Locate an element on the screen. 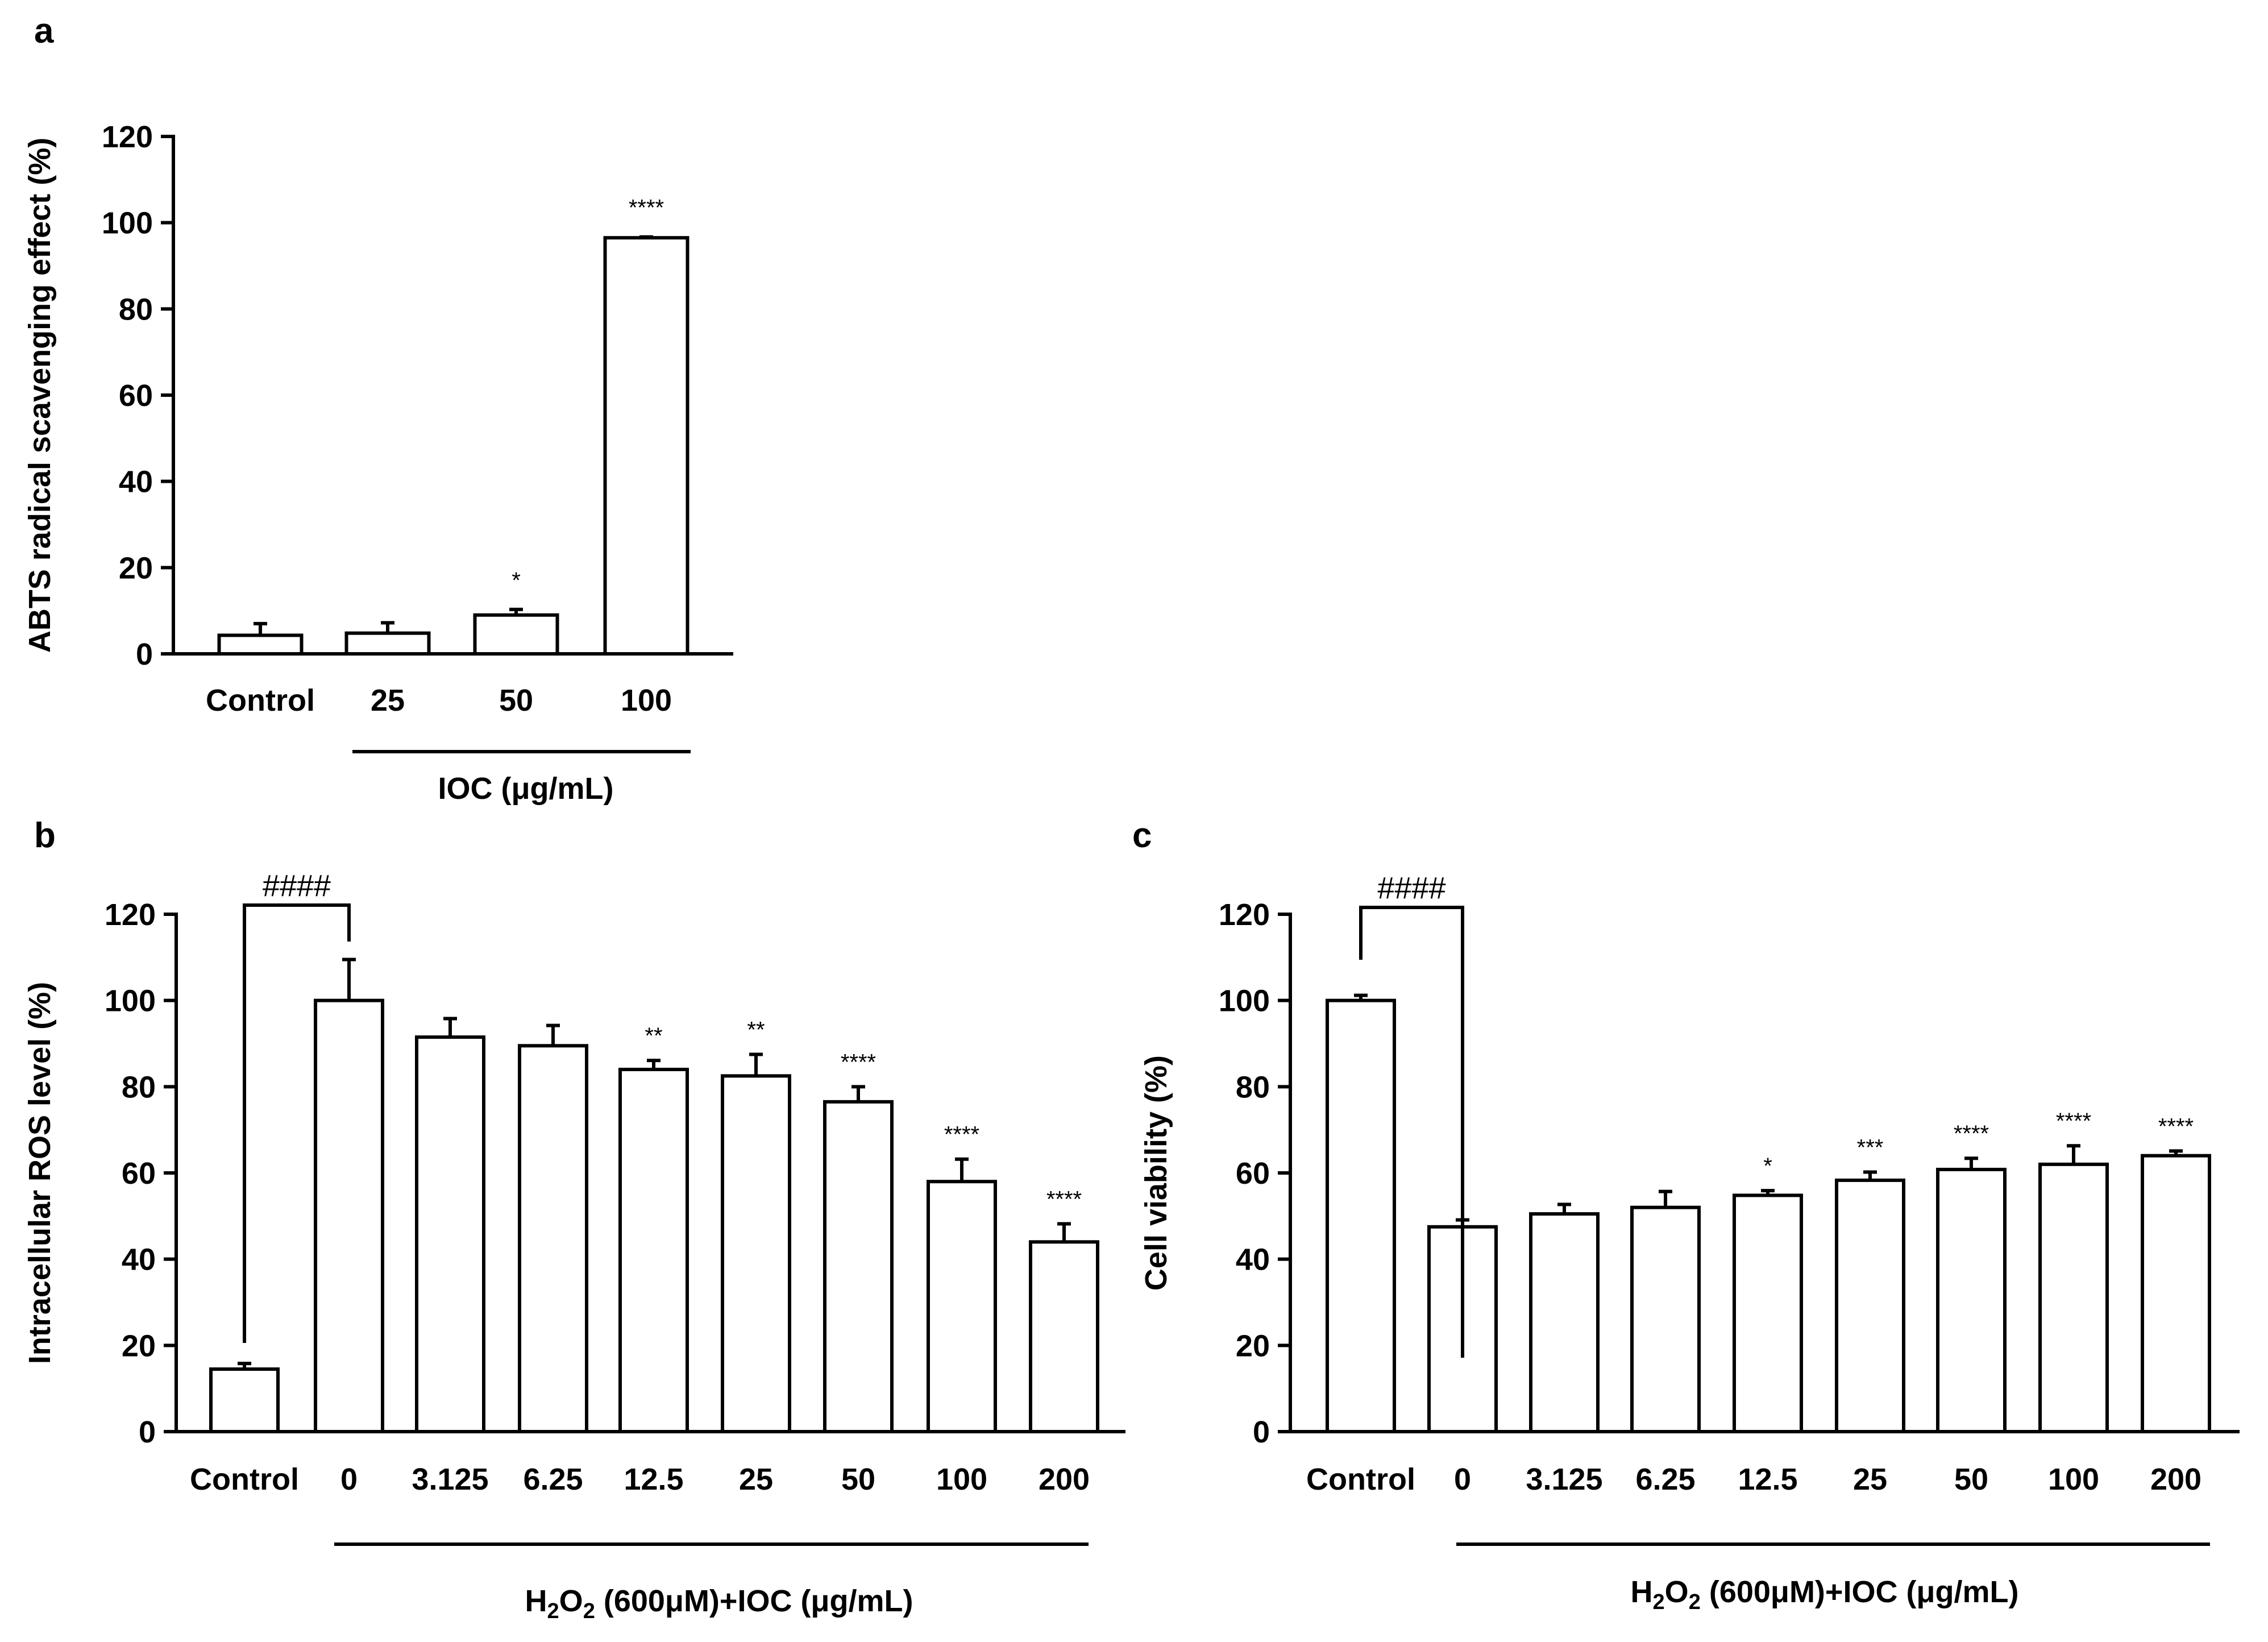 This screenshot has width=2268, height=1642. panel-label-a: a is located at coordinates (44, 31).